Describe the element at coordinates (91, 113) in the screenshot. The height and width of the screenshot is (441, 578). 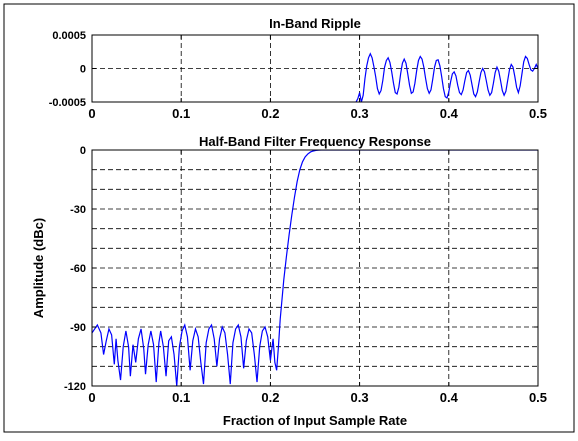
I see `ripple-x-tick-label: 0` at that location.